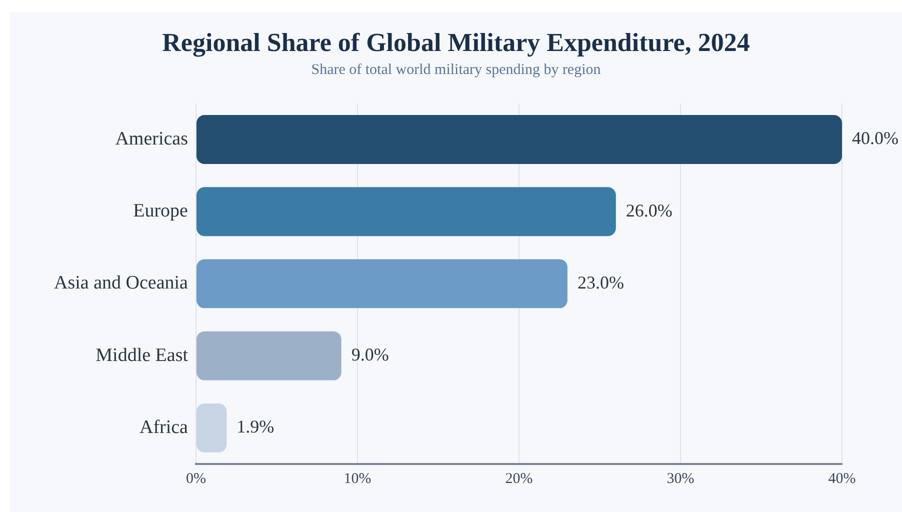 This screenshot has height=512, width=902. What do you see at coordinates (358, 478) in the screenshot?
I see `x-tick-label: 10%` at bounding box center [358, 478].